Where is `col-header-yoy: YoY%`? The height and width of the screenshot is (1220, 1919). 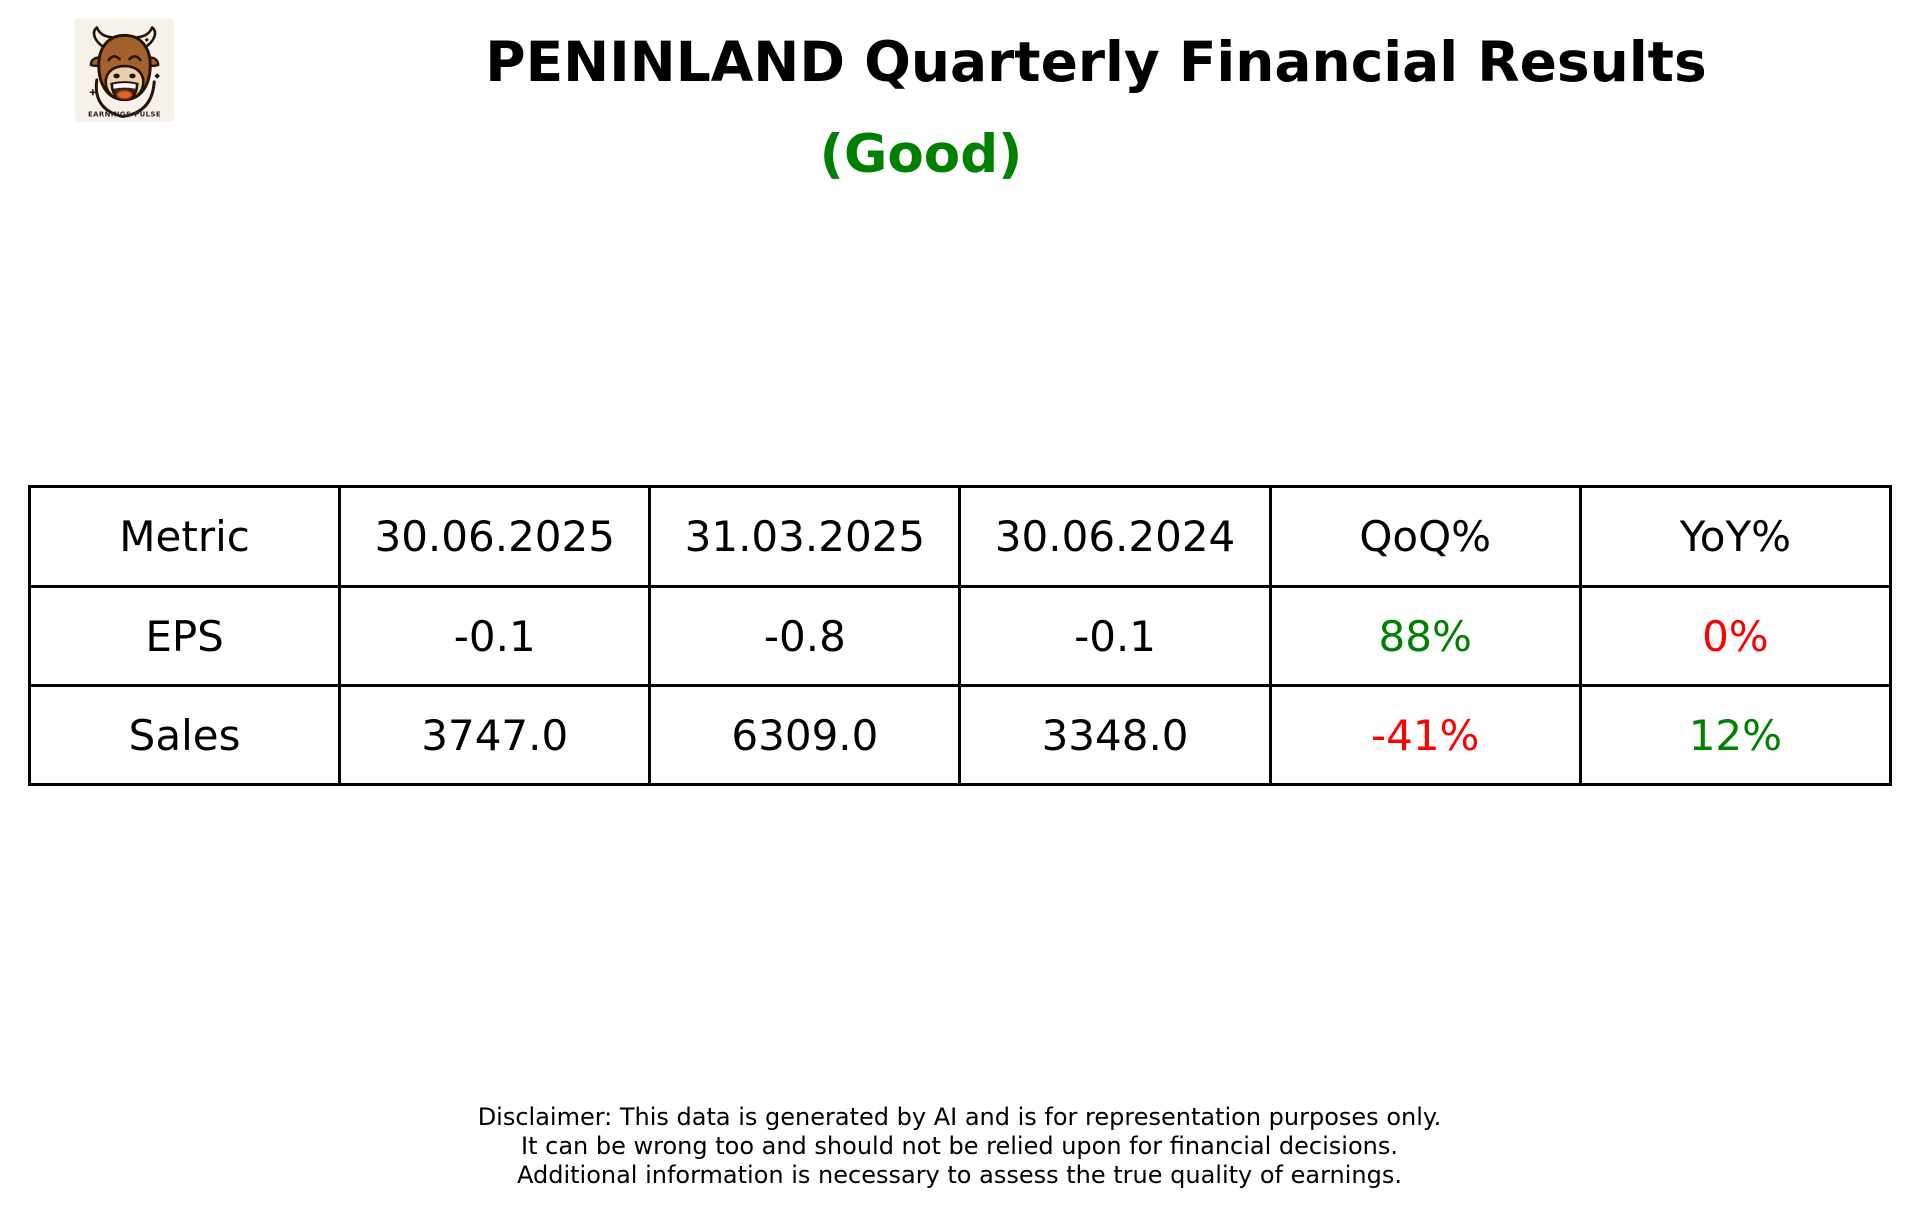 col-header-yoy: YoY% is located at coordinates (1735, 536).